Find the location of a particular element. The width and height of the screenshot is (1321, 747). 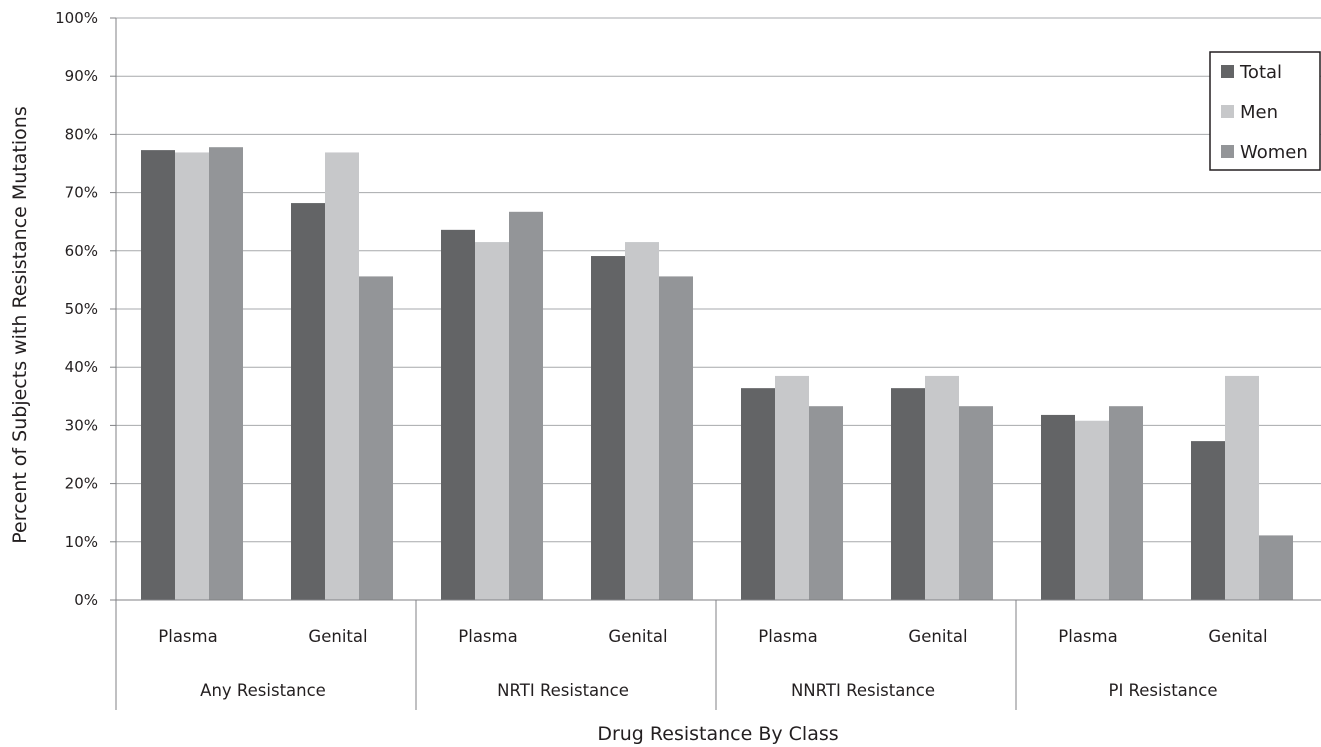

x-axis-title: Drug Resistance By Class is located at coordinates (717, 734).